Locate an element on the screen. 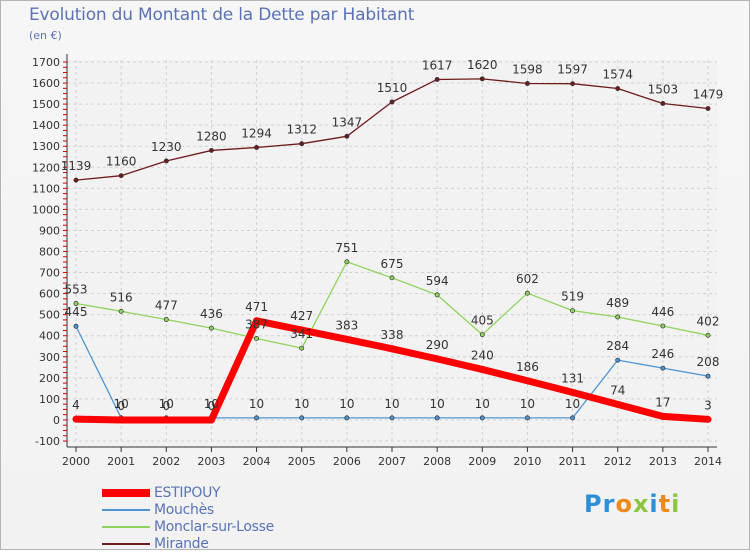 The image size is (750, 553). data-label-mirande: 1160 is located at coordinates (121, 162).